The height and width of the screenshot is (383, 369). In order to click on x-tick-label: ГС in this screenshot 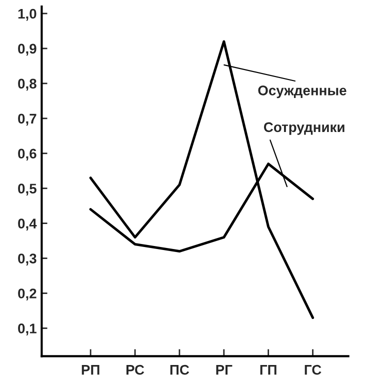, I will do `click(313, 369)`.